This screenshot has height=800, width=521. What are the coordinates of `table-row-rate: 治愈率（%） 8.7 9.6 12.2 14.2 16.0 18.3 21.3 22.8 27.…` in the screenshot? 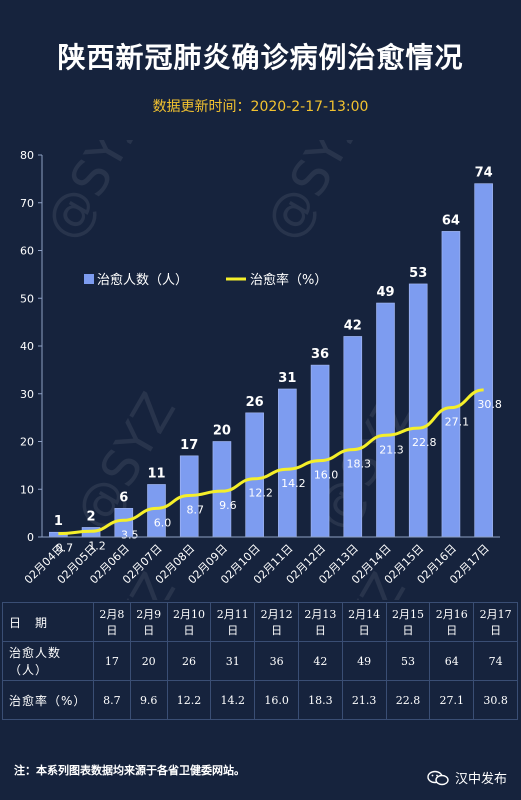 It's located at (260, 700).